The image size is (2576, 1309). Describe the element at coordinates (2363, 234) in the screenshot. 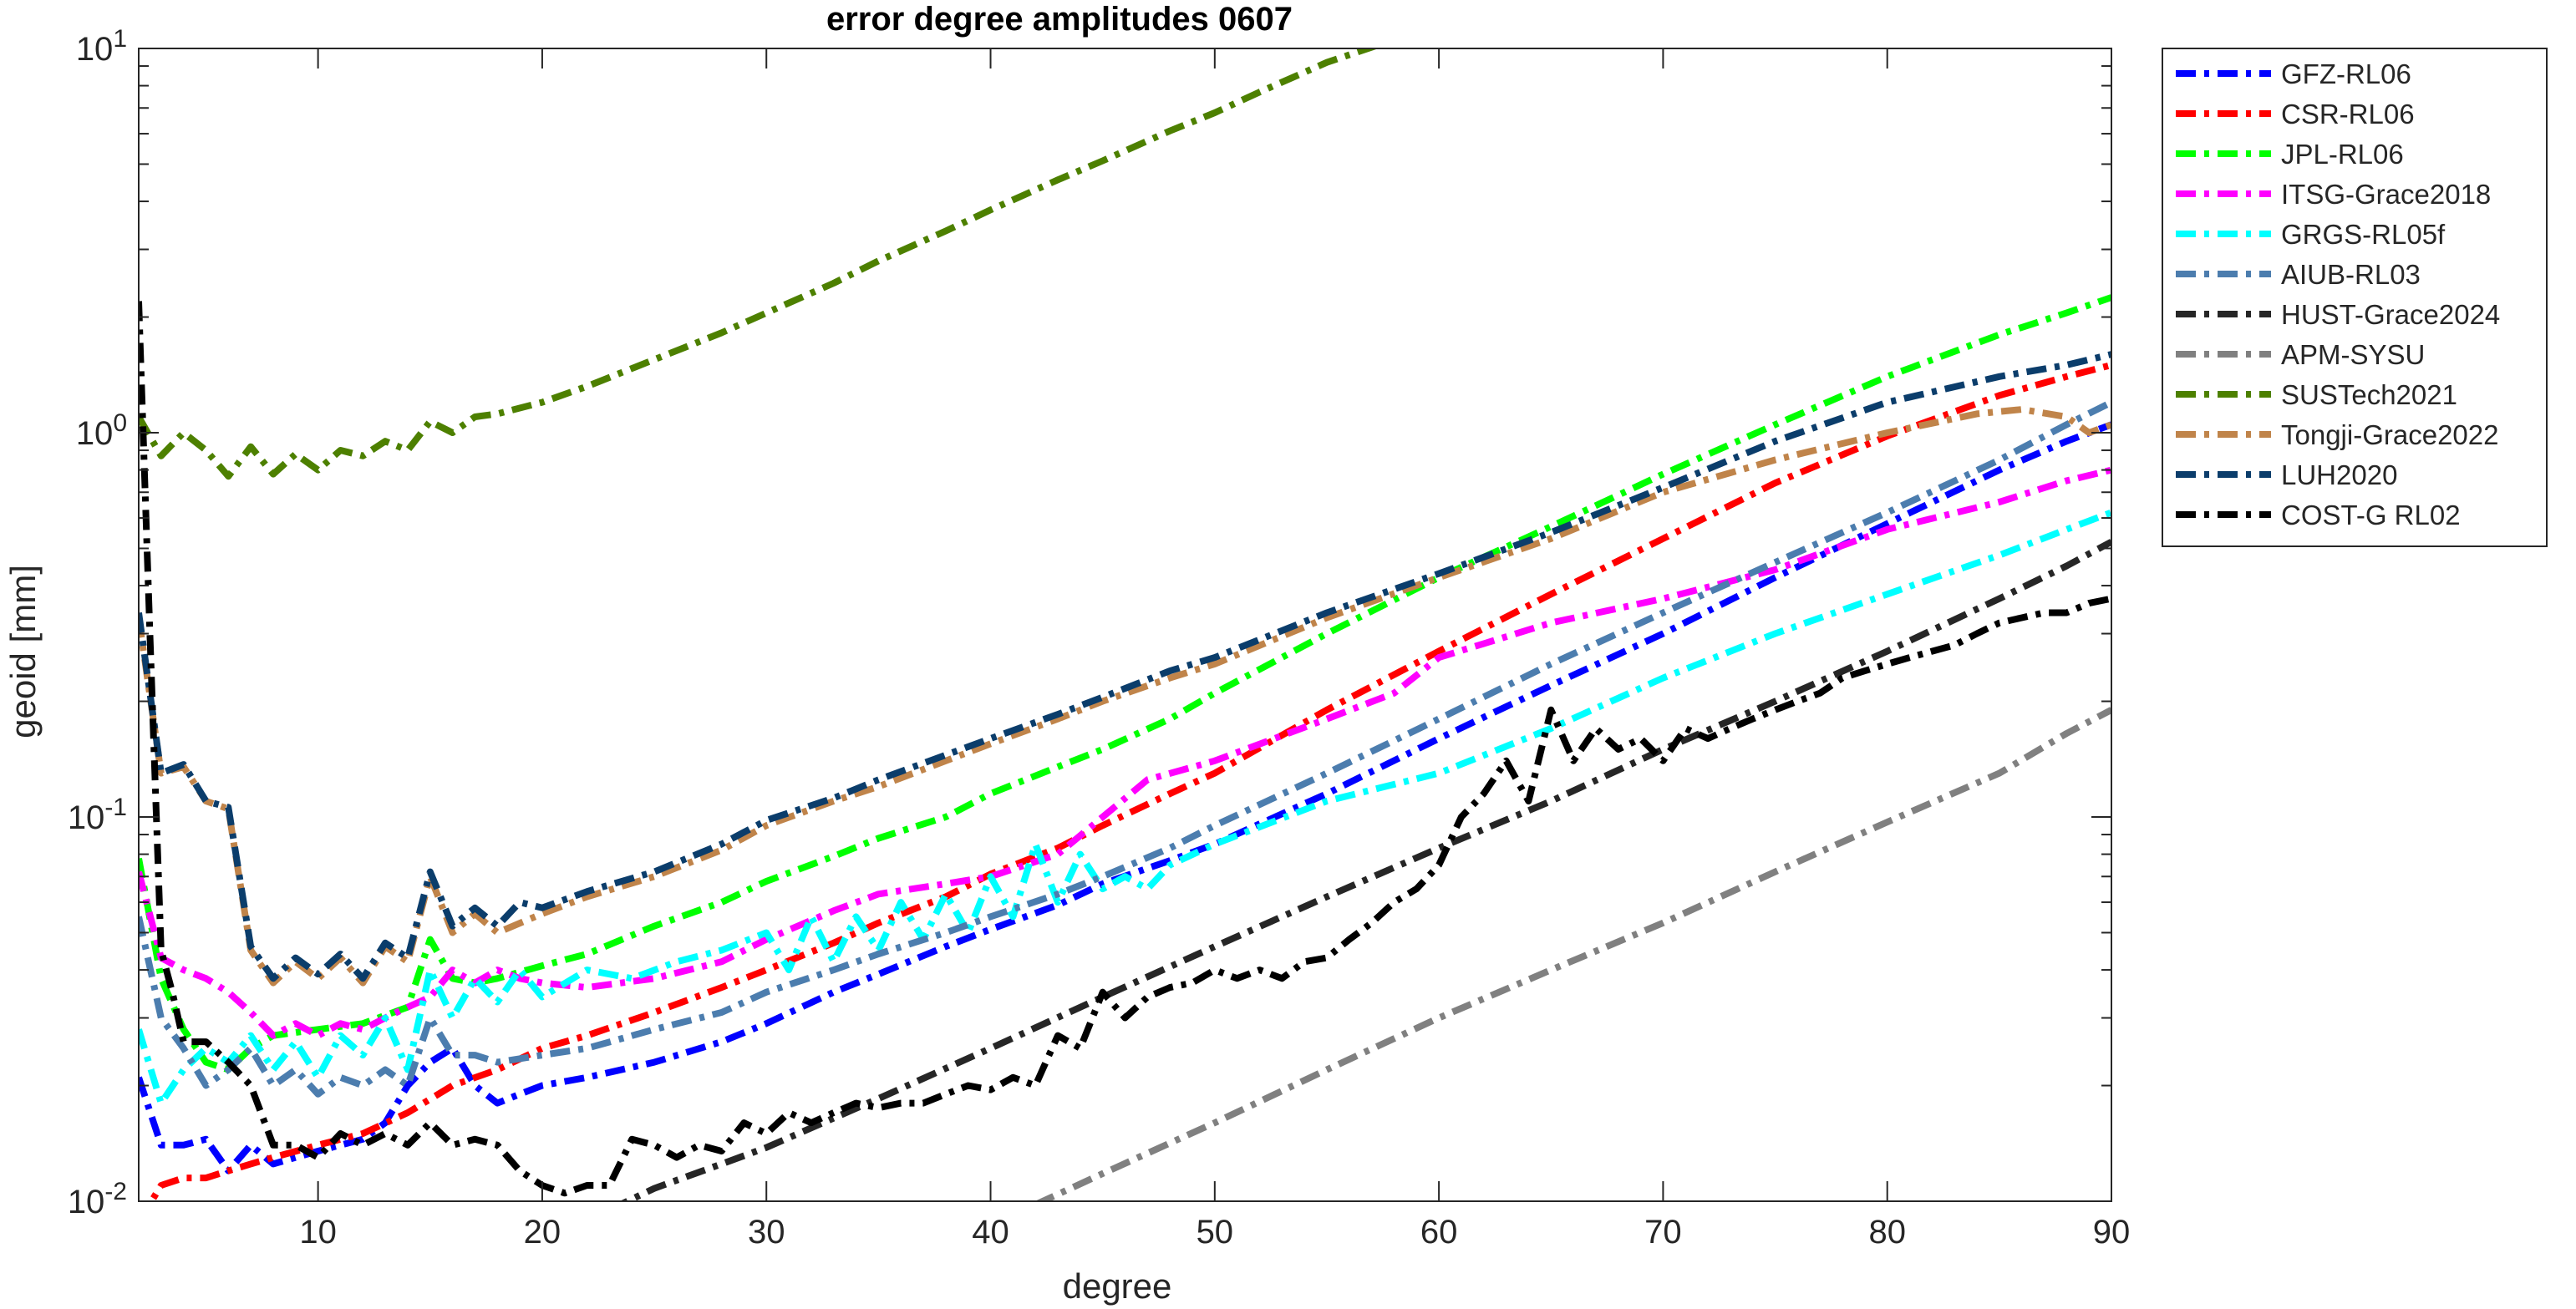

I see `legend-label-grgs-rl05f: GRGS-RL05f` at that location.